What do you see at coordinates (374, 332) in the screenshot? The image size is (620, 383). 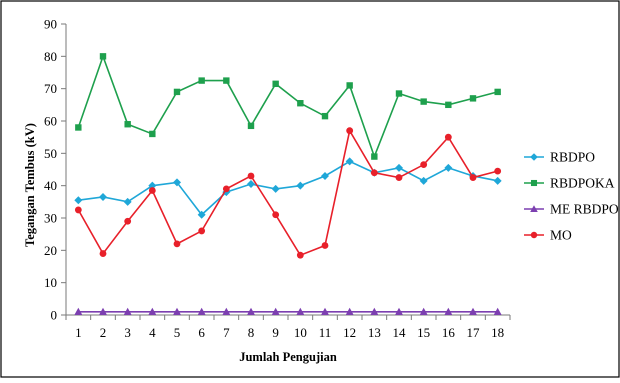 I see `x-tick-label: 13` at bounding box center [374, 332].